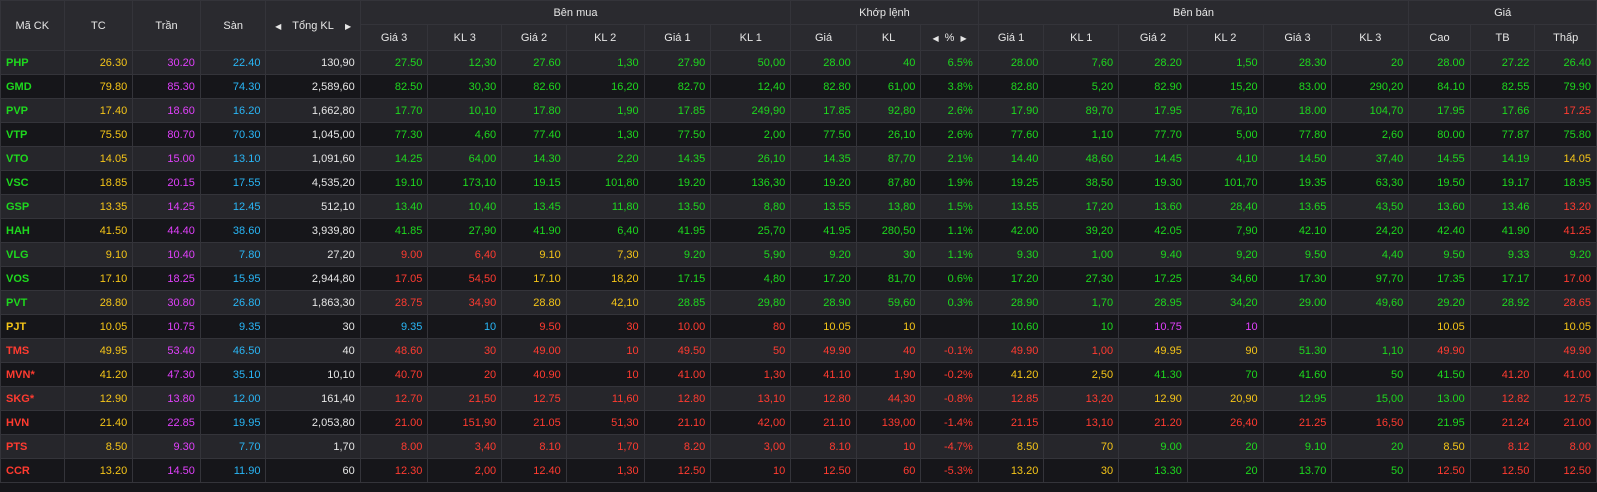 The width and height of the screenshot is (1597, 492). Describe the element at coordinates (1297, 182) in the screenshot. I see `ask-price-3: 19.35` at that location.